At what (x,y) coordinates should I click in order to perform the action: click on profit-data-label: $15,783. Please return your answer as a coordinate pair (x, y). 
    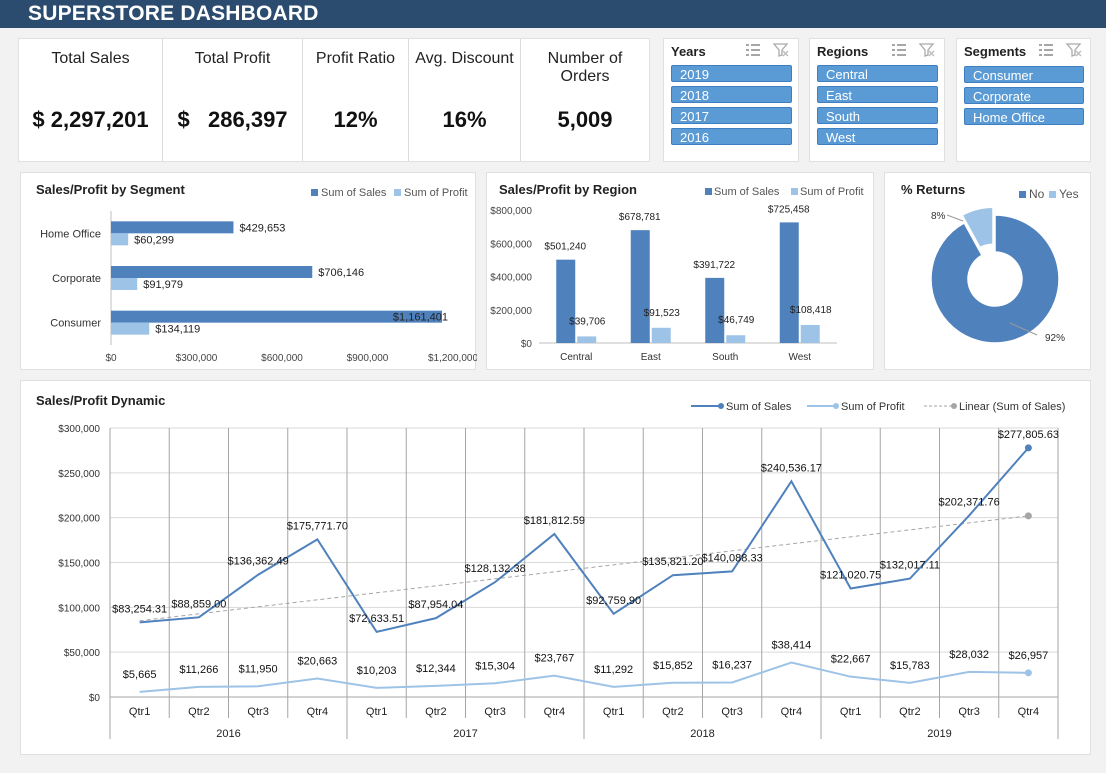
    Looking at the image, I should click on (910, 666).